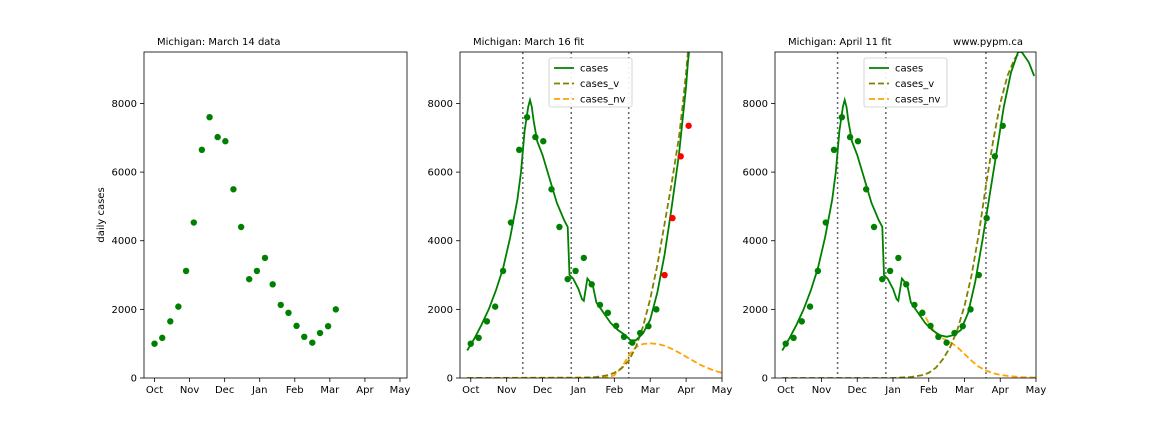 This screenshot has width=1152, height=432. What do you see at coordinates (330, 390) in the screenshot?
I see `x-tick-label: Mar` at bounding box center [330, 390].